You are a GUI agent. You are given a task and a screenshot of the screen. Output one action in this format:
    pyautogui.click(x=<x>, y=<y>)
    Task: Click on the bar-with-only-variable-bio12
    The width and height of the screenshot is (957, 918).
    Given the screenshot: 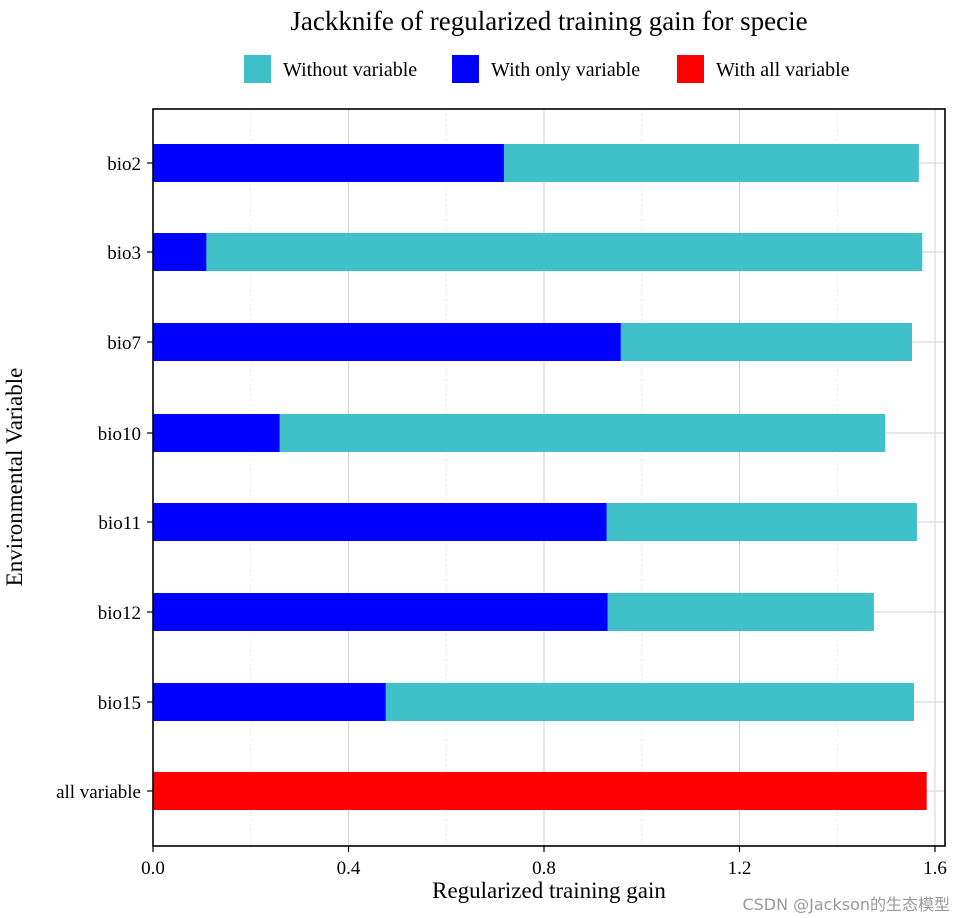 What is the action you would take?
    pyautogui.click(x=380, y=612)
    